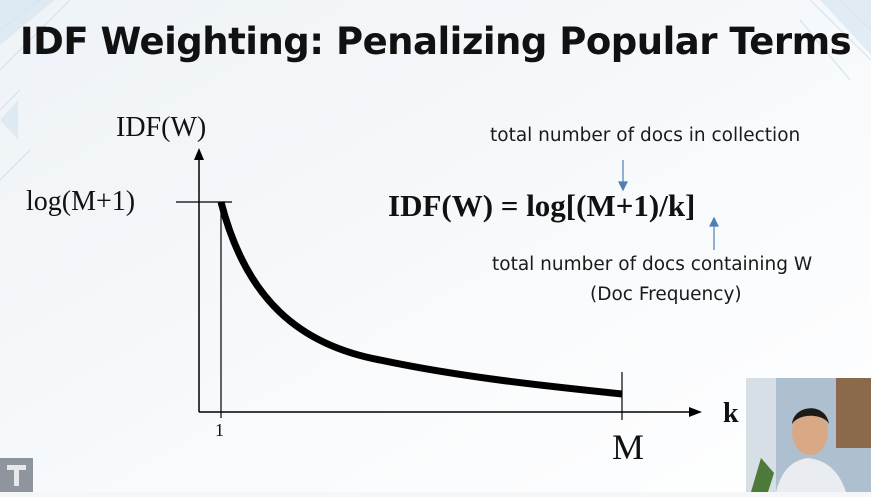 The image size is (871, 497). What do you see at coordinates (652, 264) in the screenshot?
I see `note-docs-containing: total number of docs containing W` at bounding box center [652, 264].